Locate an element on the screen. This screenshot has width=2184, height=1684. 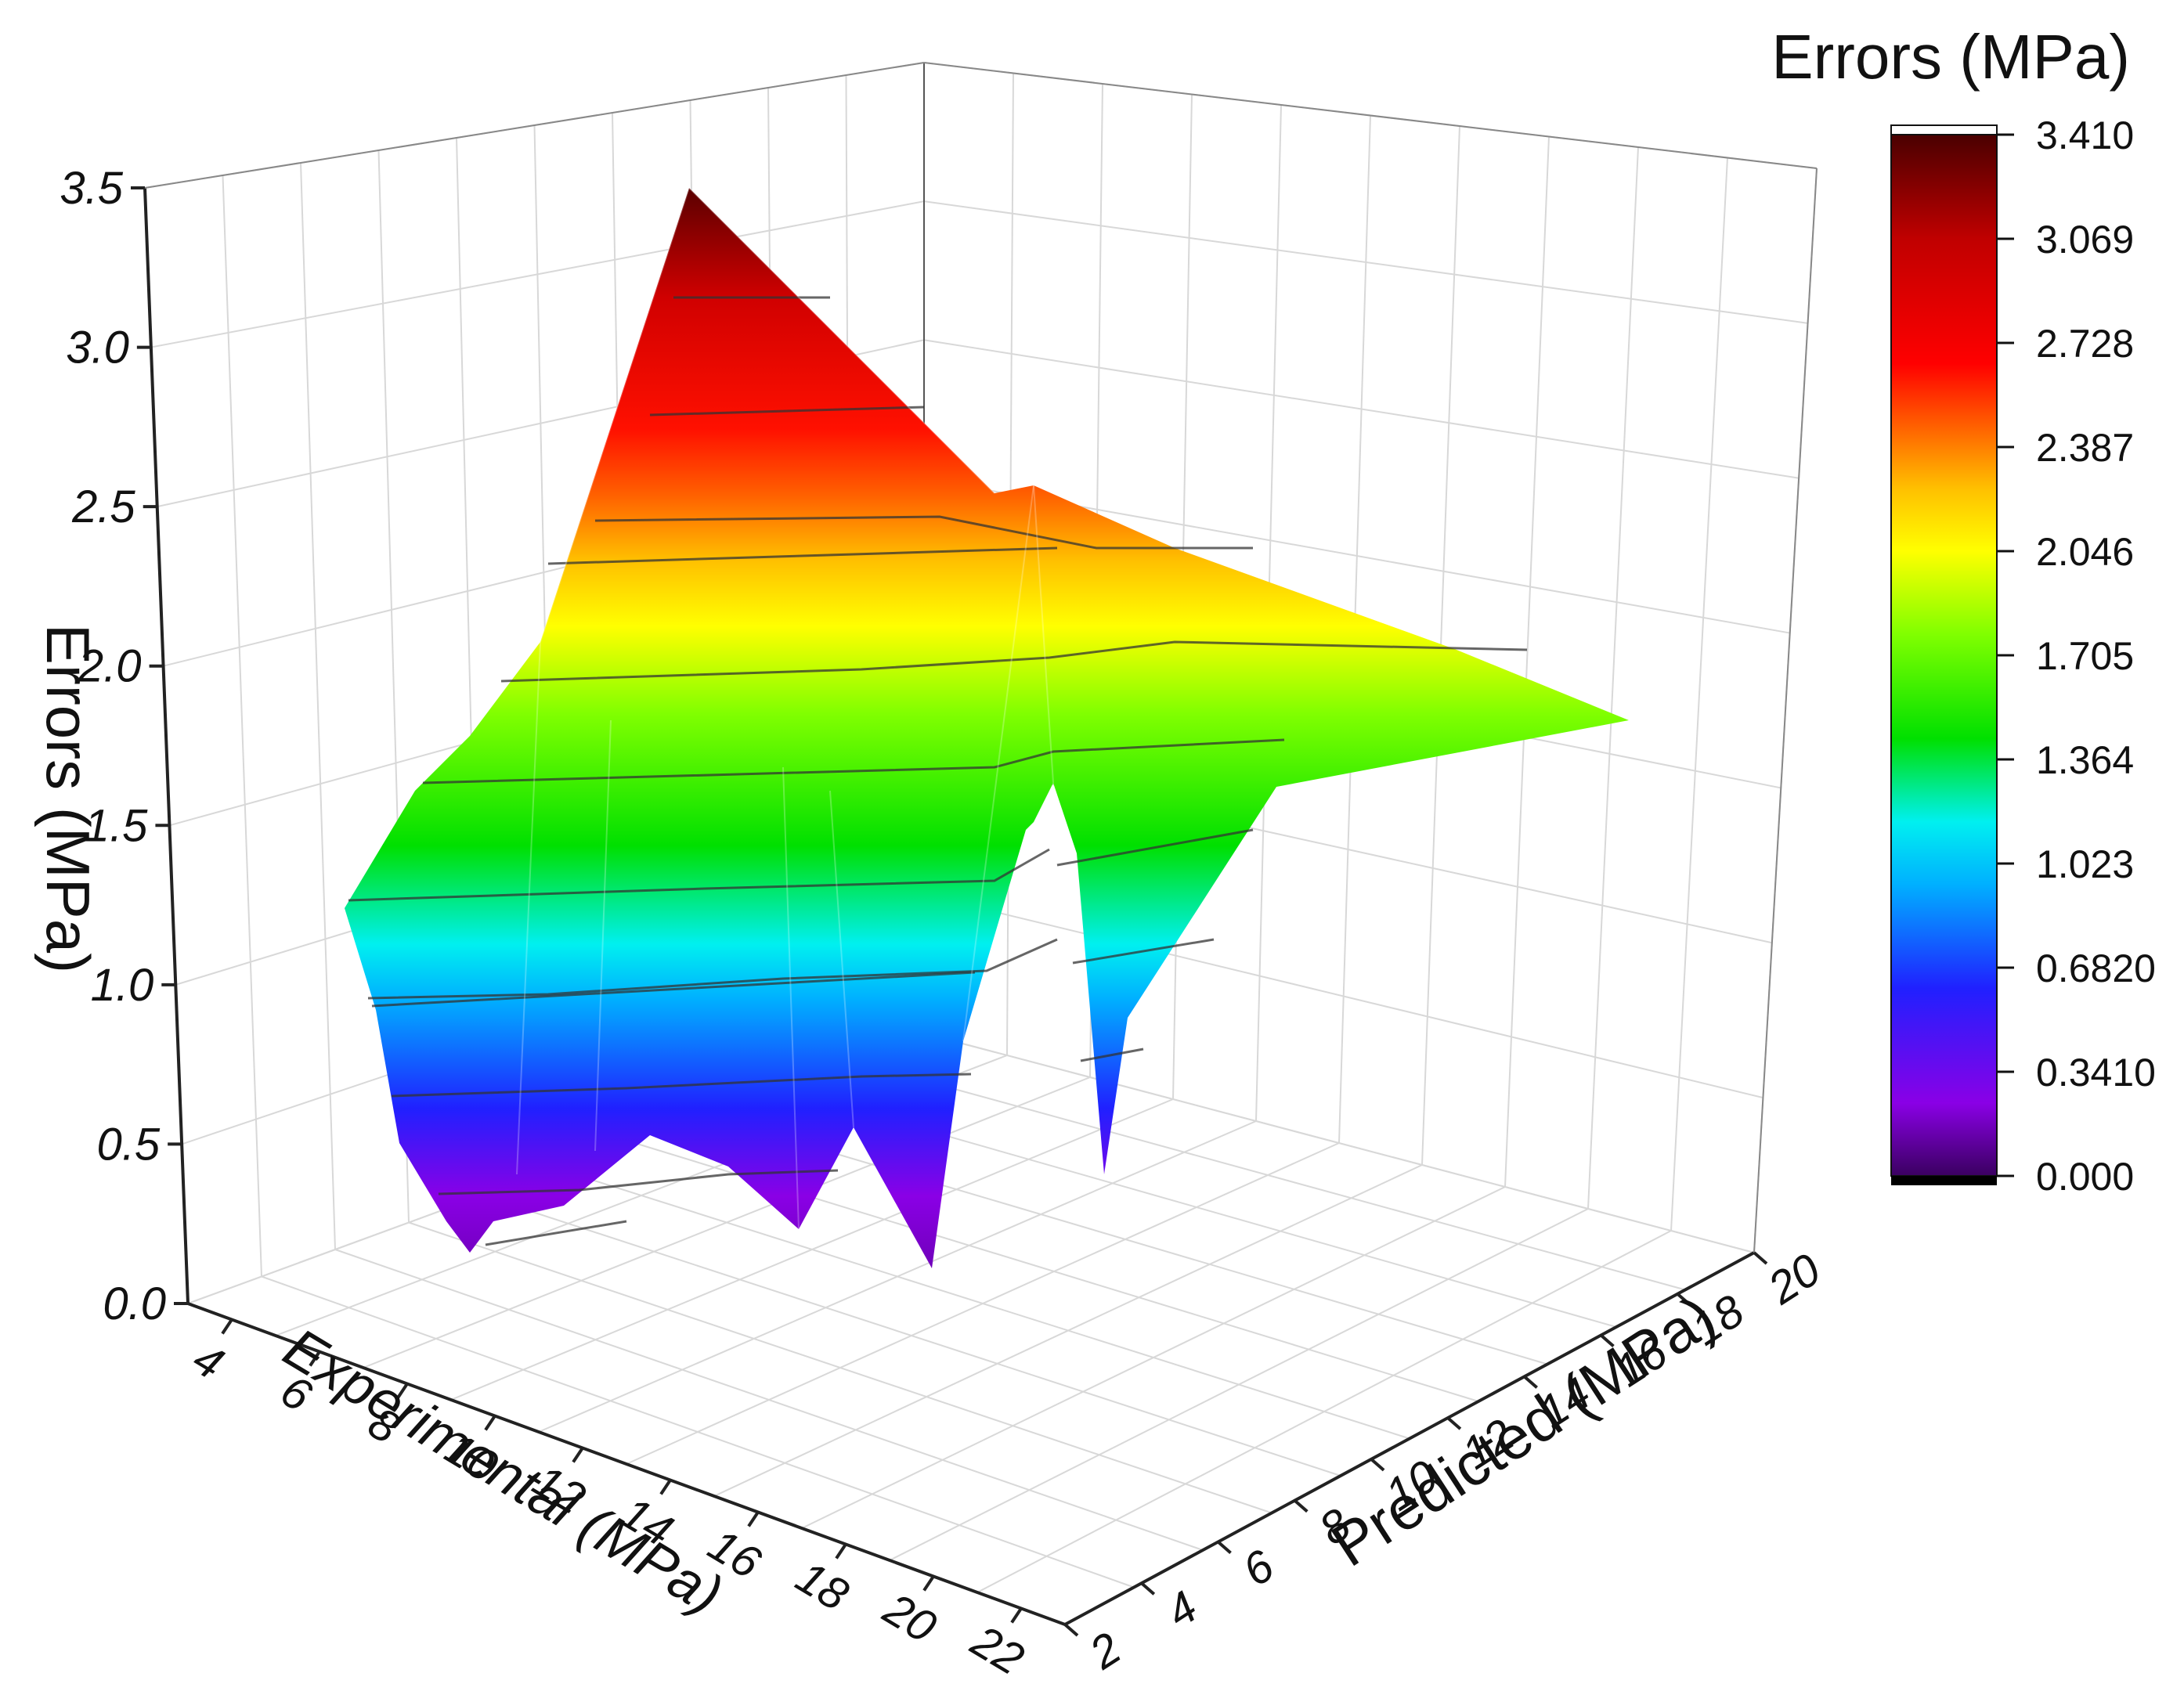
colorbar-label: 1.023 is located at coordinates (2085, 864).